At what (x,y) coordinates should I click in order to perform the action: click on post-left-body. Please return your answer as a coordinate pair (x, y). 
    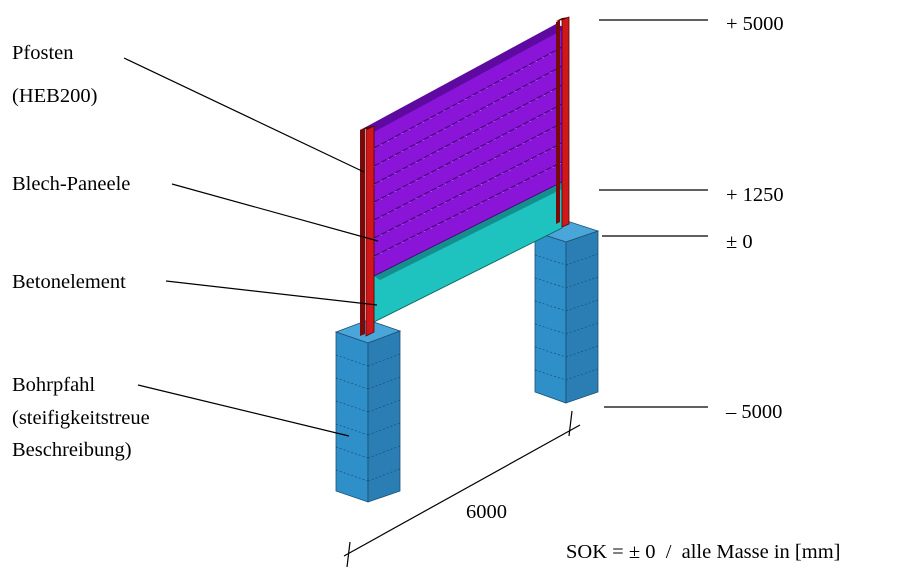
    Looking at the image, I should click on (370, 231).